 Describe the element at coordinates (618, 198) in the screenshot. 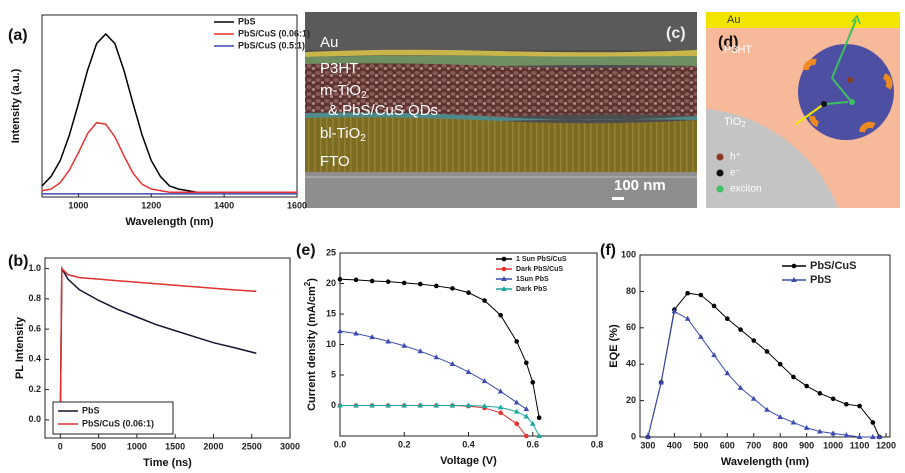

I see `scale-bar` at that location.